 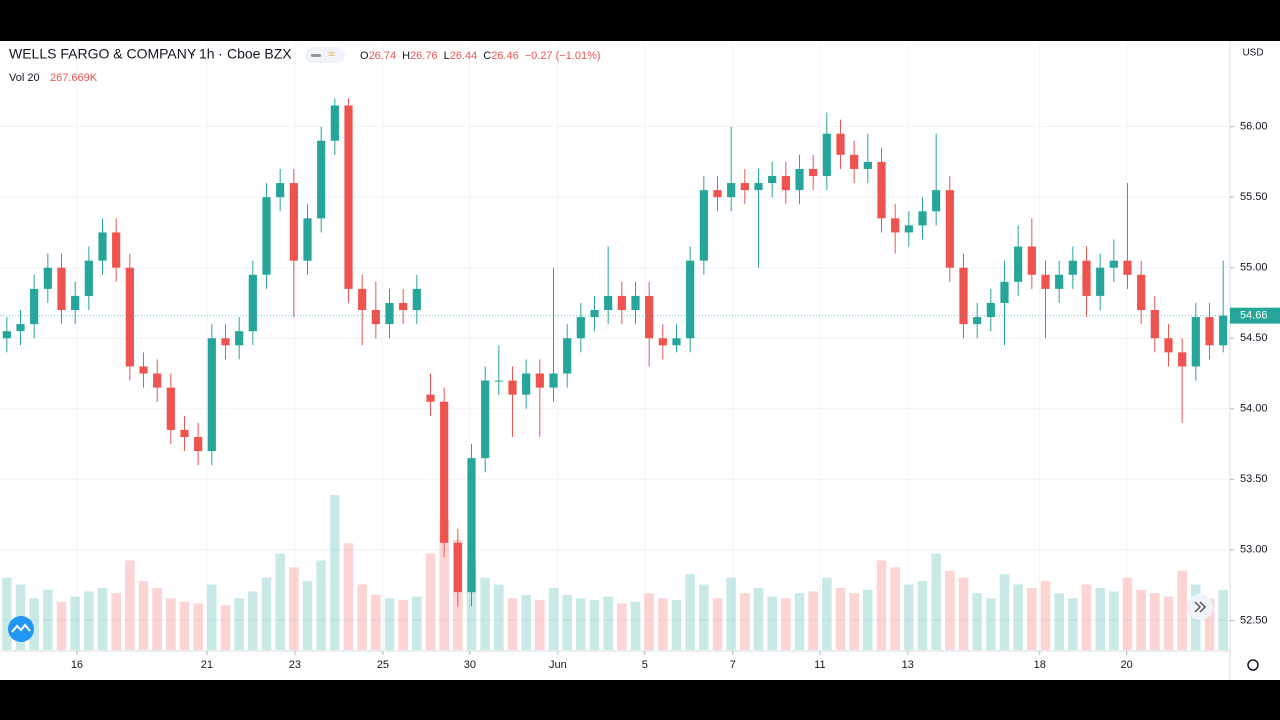 I want to click on ohlc-value: 26.76, so click(x=424, y=56).